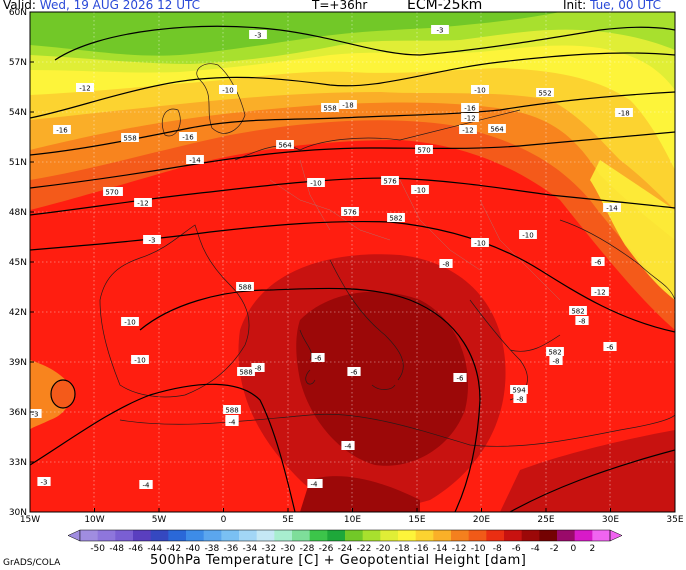  Describe the element at coordinates (497, 549) in the screenshot. I see `colorbar-label: -8` at that location.